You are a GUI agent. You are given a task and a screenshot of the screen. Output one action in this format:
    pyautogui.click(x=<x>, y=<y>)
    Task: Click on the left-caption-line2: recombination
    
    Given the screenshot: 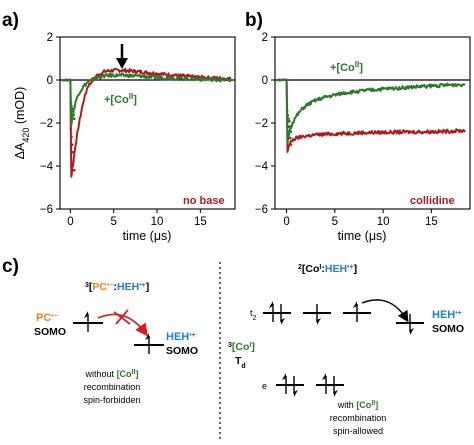 What is the action you would take?
    pyautogui.click(x=112, y=387)
    